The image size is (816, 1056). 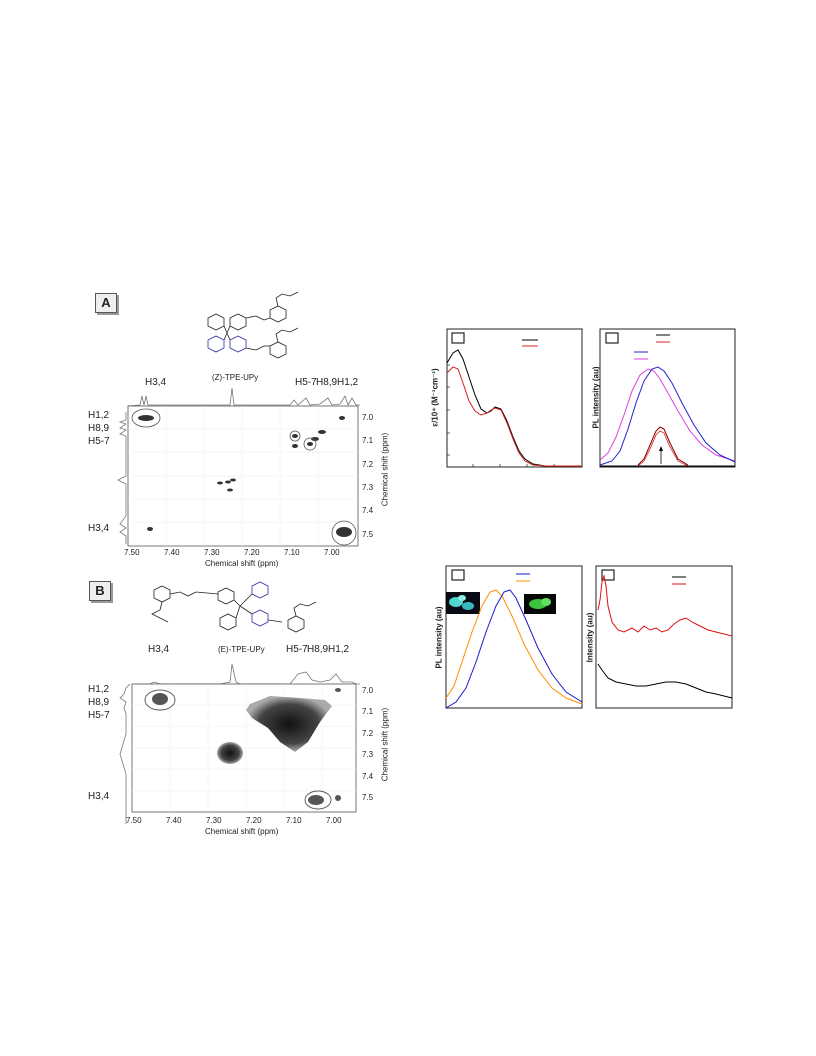 What do you see at coordinates (156, 382) in the screenshot?
I see `panel-a-top-label-h34: H3,4` at bounding box center [156, 382].